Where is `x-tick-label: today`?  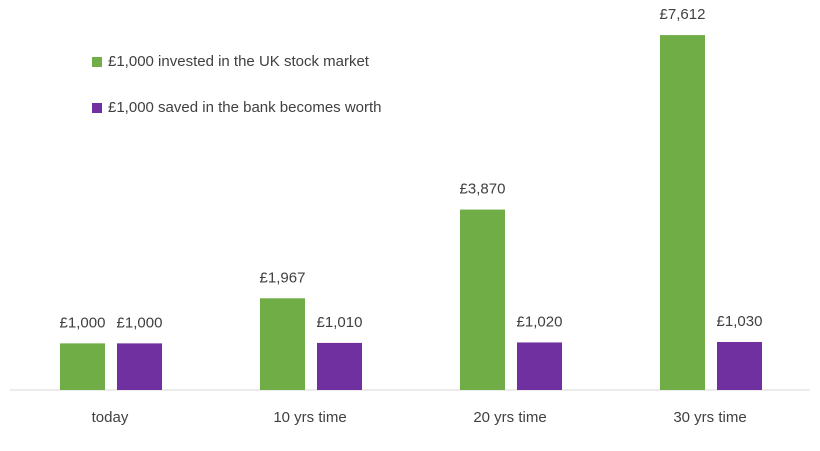 x-tick-label: today is located at coordinates (110, 417).